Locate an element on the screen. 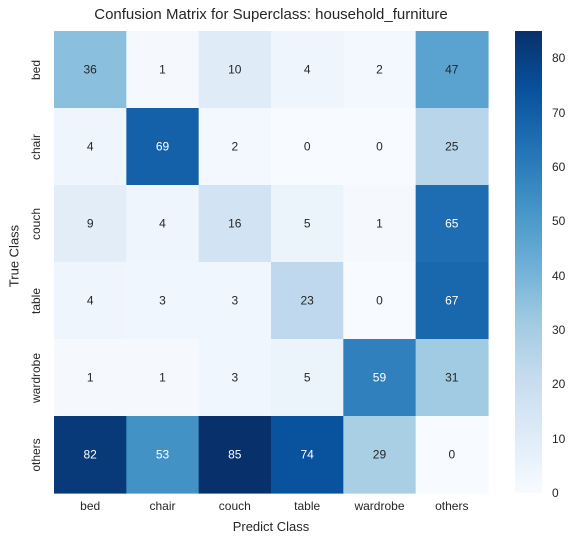 The width and height of the screenshot is (572, 545). heatmap-cell-table-wardrobe is located at coordinates (380, 301).